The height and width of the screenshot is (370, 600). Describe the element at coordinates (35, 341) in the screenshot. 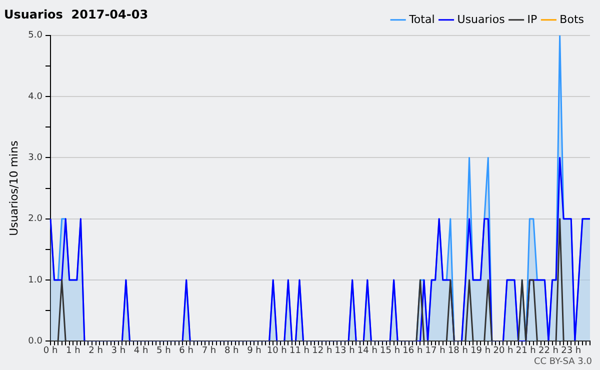

I see `y-tick-label: 0.0` at that location.